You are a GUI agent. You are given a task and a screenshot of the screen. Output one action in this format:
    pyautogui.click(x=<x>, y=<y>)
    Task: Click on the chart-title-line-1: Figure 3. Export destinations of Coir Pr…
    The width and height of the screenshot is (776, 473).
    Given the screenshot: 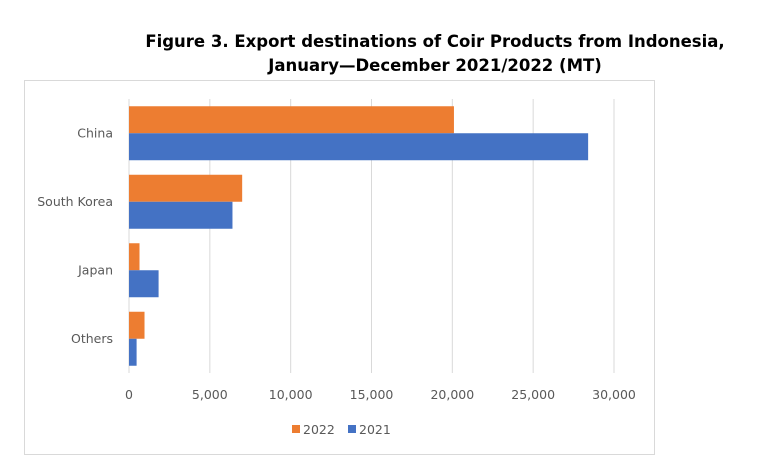 What is the action you would take?
    pyautogui.click(x=435, y=41)
    